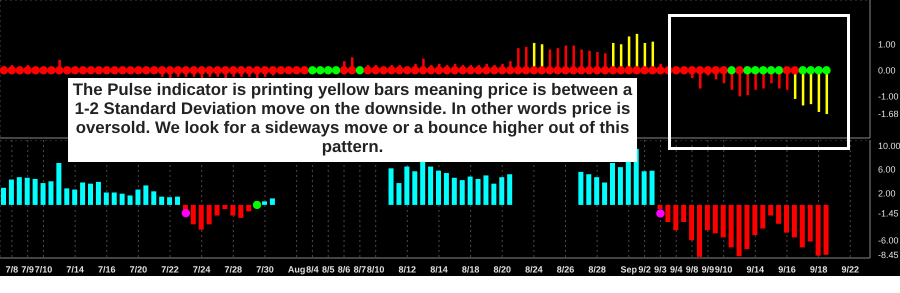 This screenshot has height=293, width=900. Describe the element at coordinates (534, 269) in the screenshot. I see `x-tick-label: 8/24` at that location.